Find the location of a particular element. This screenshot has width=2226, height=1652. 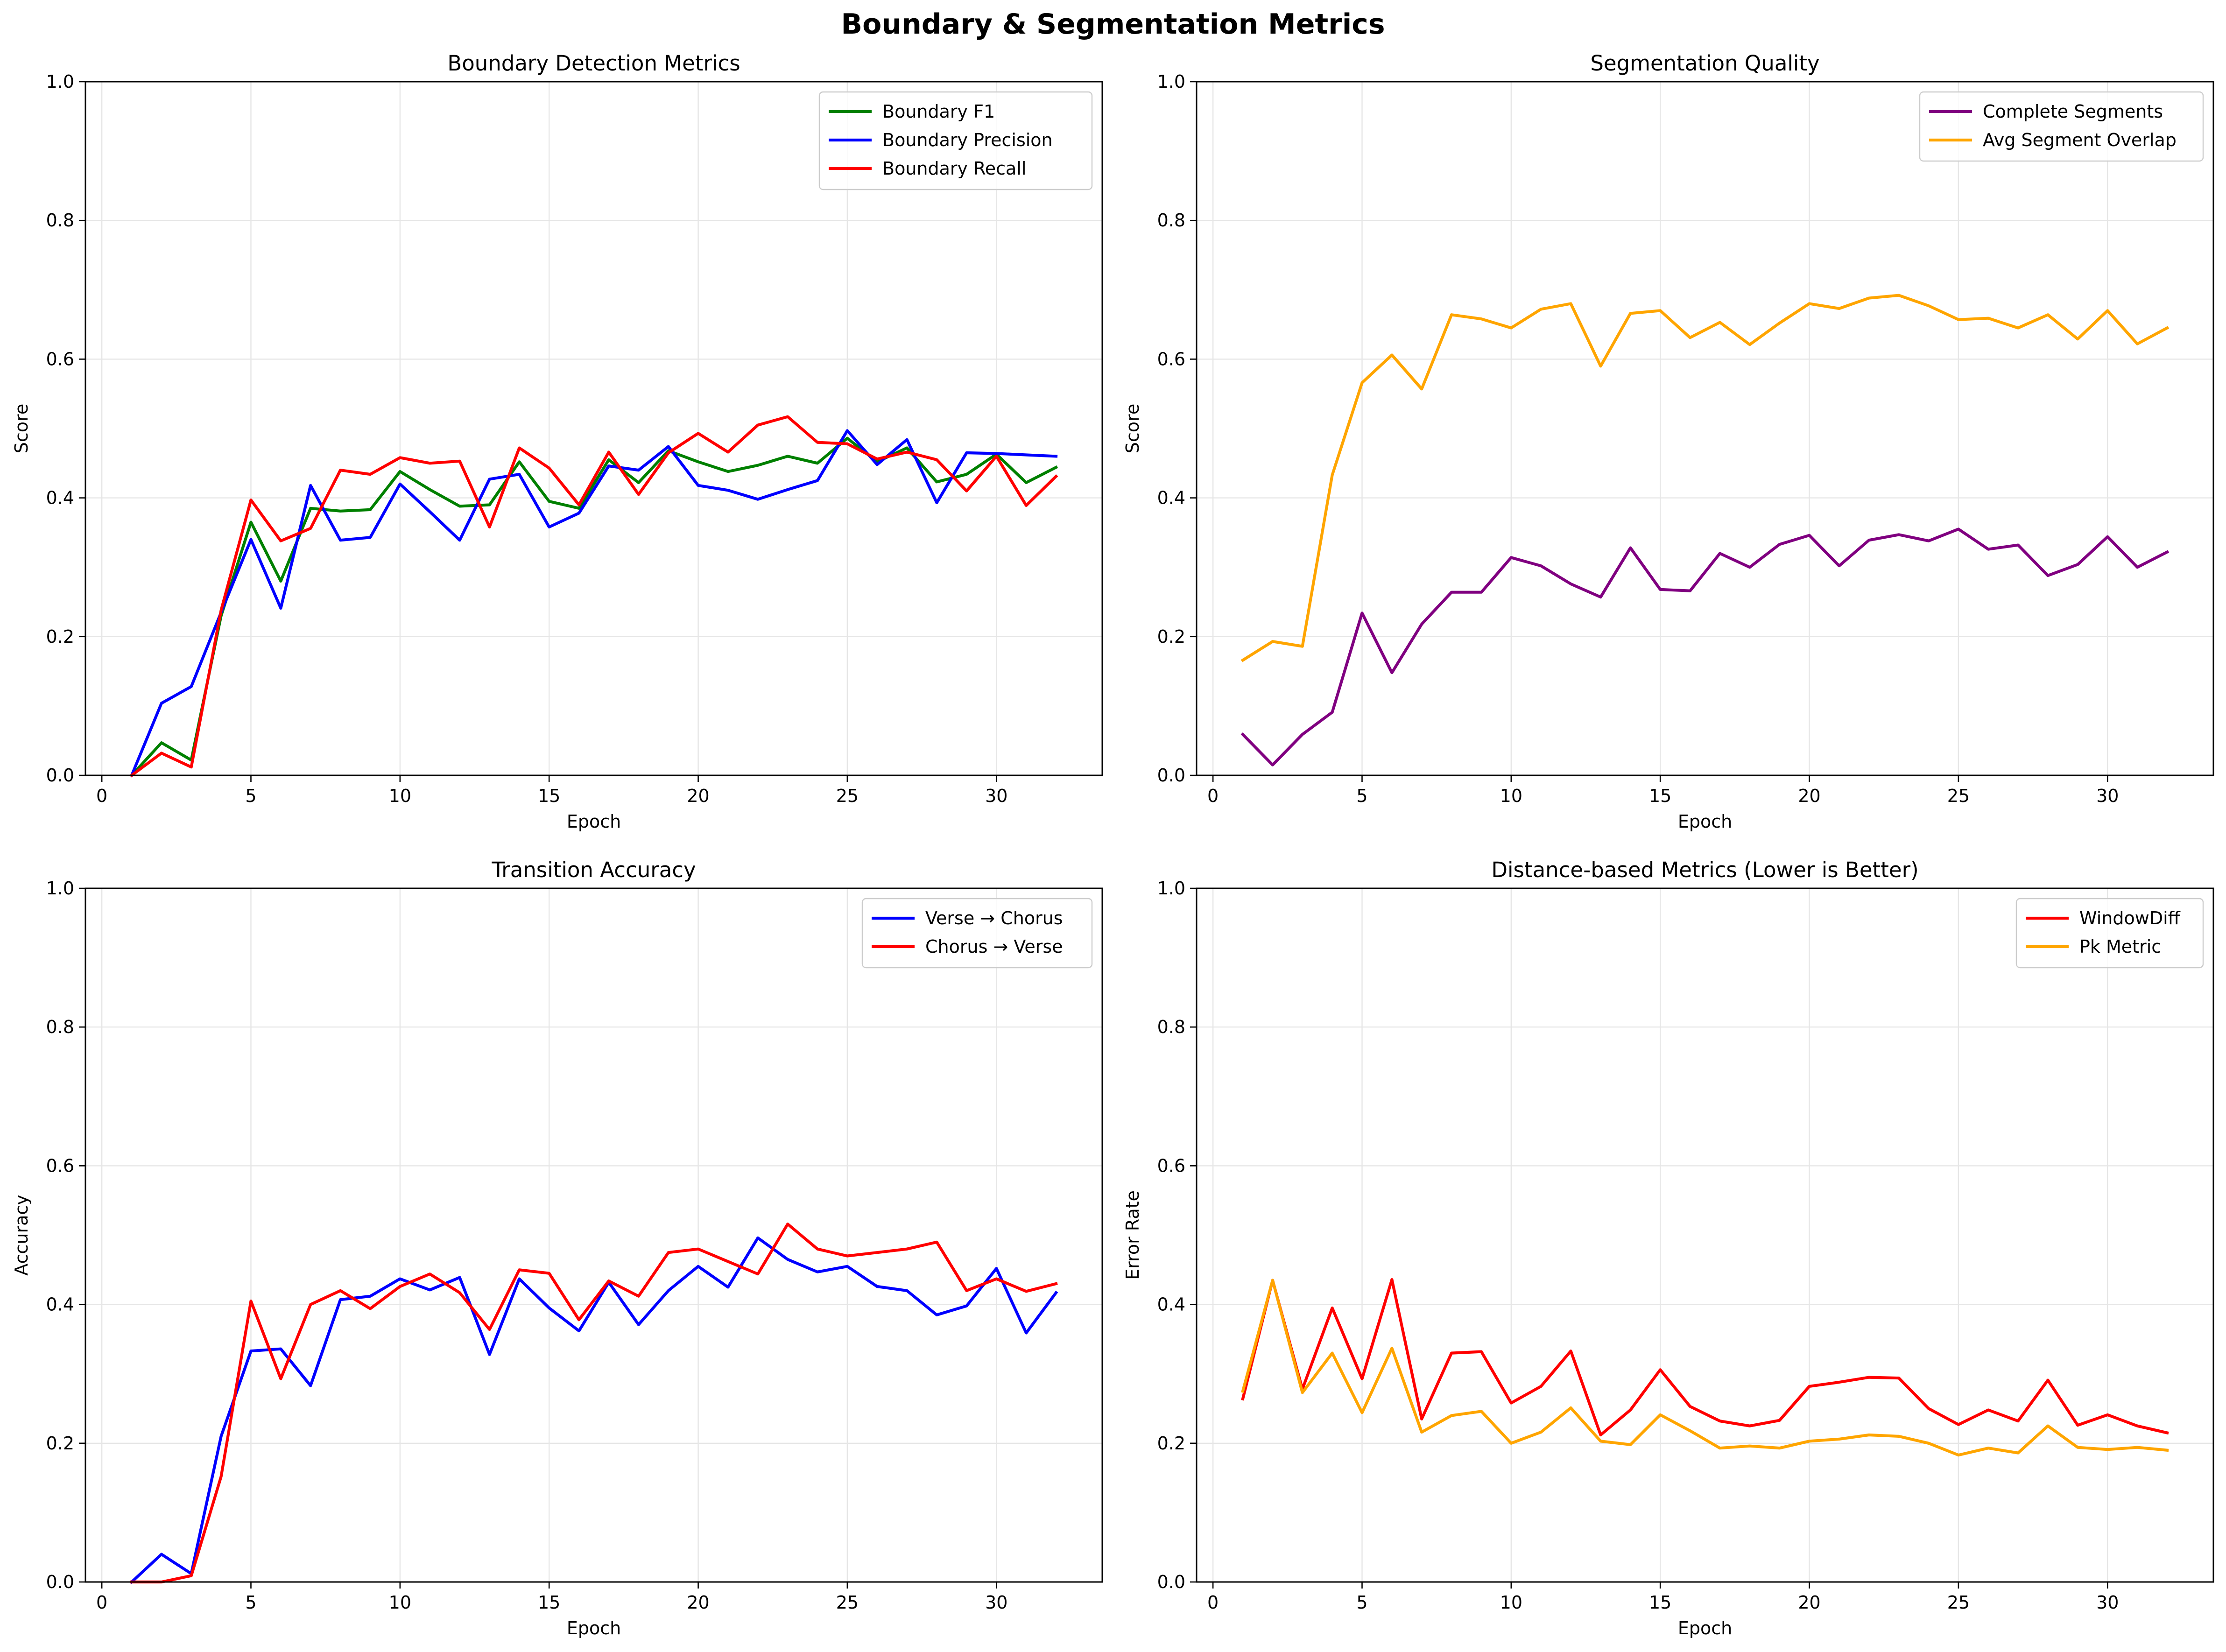

panel-title: Transition Accuracy is located at coordinates (593, 870).